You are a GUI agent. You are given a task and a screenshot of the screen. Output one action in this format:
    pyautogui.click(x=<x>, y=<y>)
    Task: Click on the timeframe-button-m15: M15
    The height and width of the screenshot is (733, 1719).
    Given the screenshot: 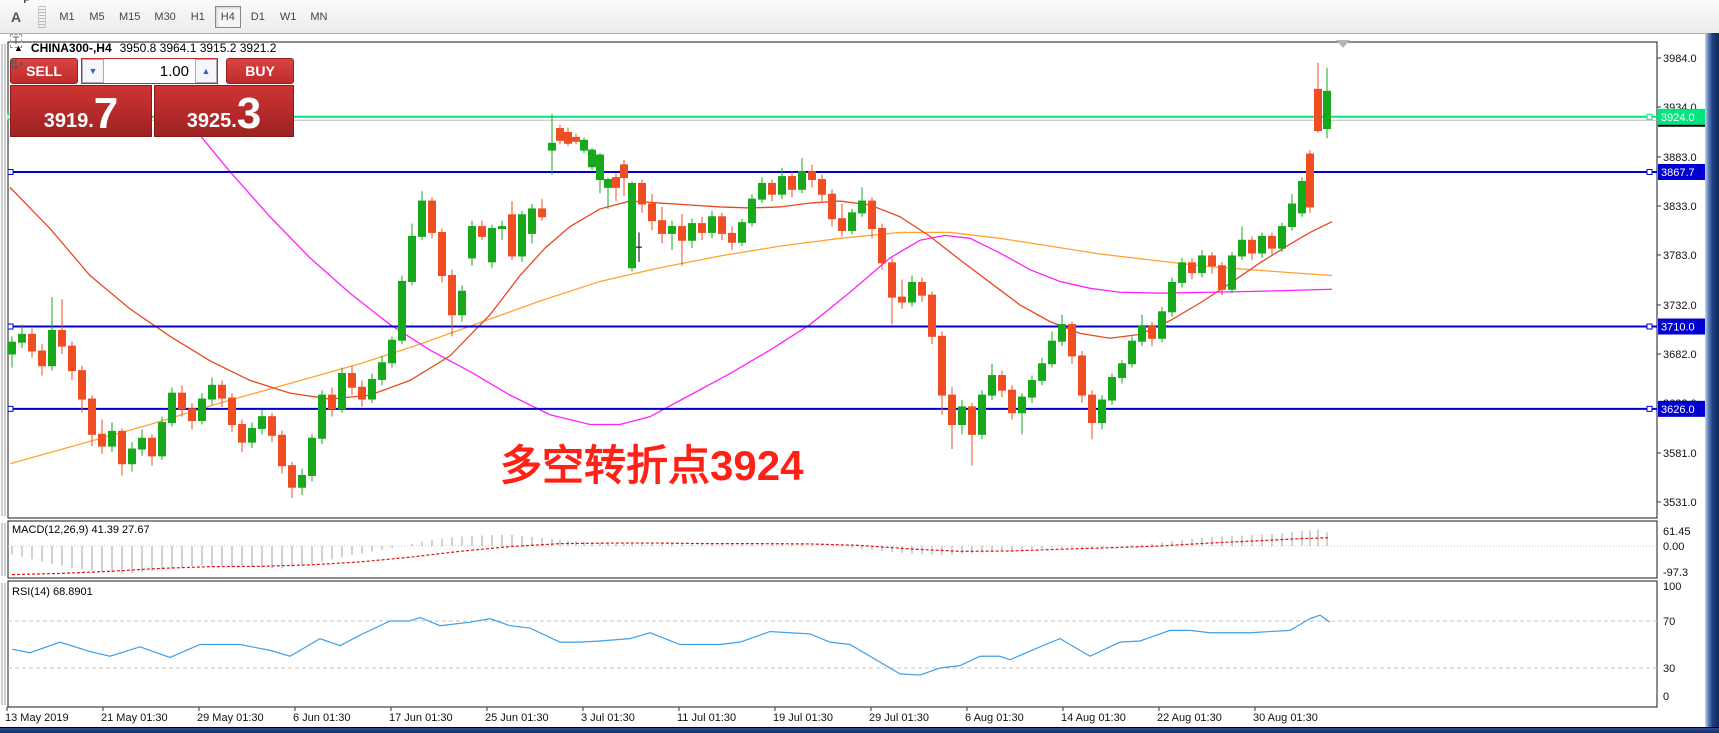 What is the action you would take?
    pyautogui.click(x=129, y=17)
    